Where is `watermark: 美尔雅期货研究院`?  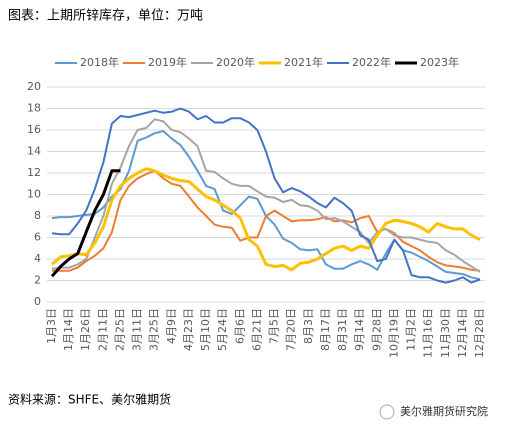 watermark: 美尔雅期货研究院 is located at coordinates (444, 411).